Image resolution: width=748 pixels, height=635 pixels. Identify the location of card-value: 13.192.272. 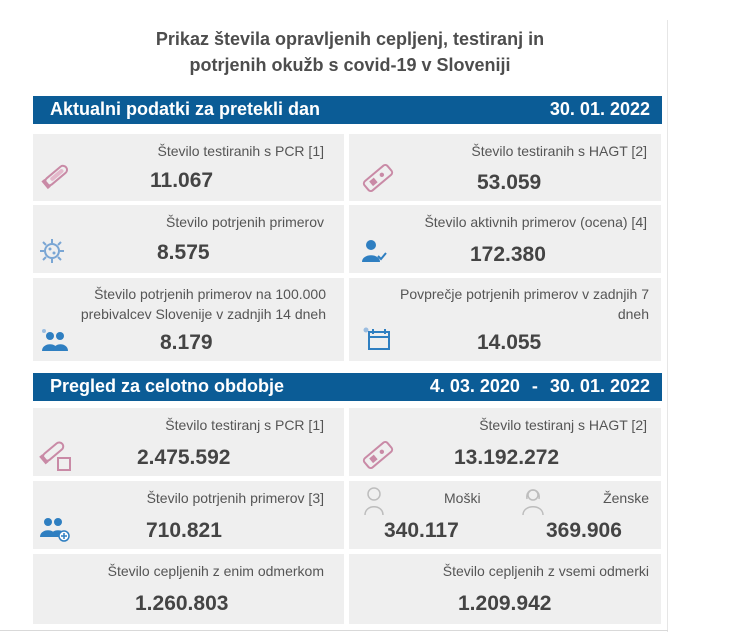
(507, 457).